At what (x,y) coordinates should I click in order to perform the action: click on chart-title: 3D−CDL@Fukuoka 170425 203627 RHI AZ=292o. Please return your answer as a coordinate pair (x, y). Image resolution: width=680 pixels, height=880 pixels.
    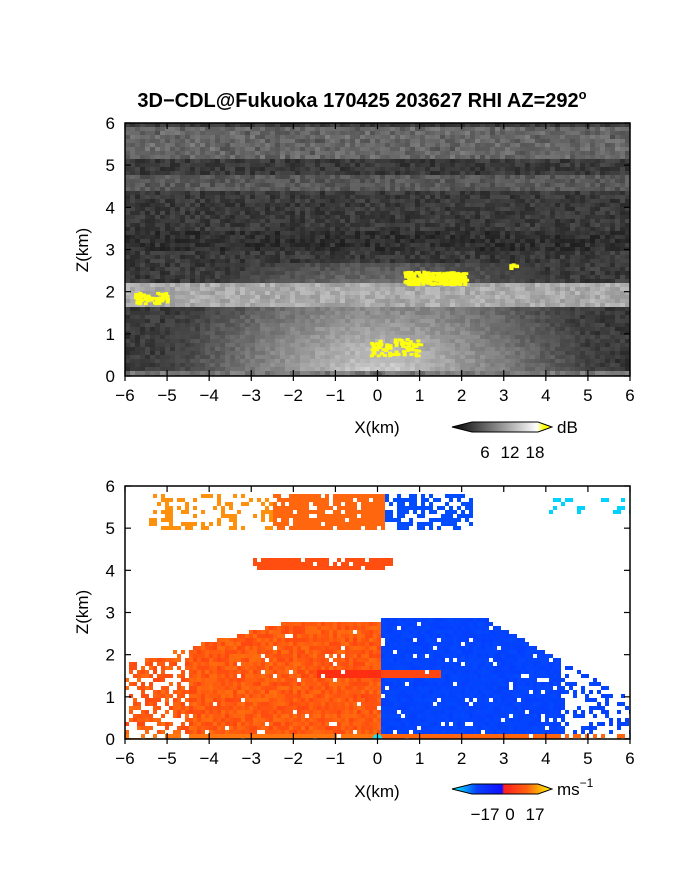
    Looking at the image, I should click on (361, 99).